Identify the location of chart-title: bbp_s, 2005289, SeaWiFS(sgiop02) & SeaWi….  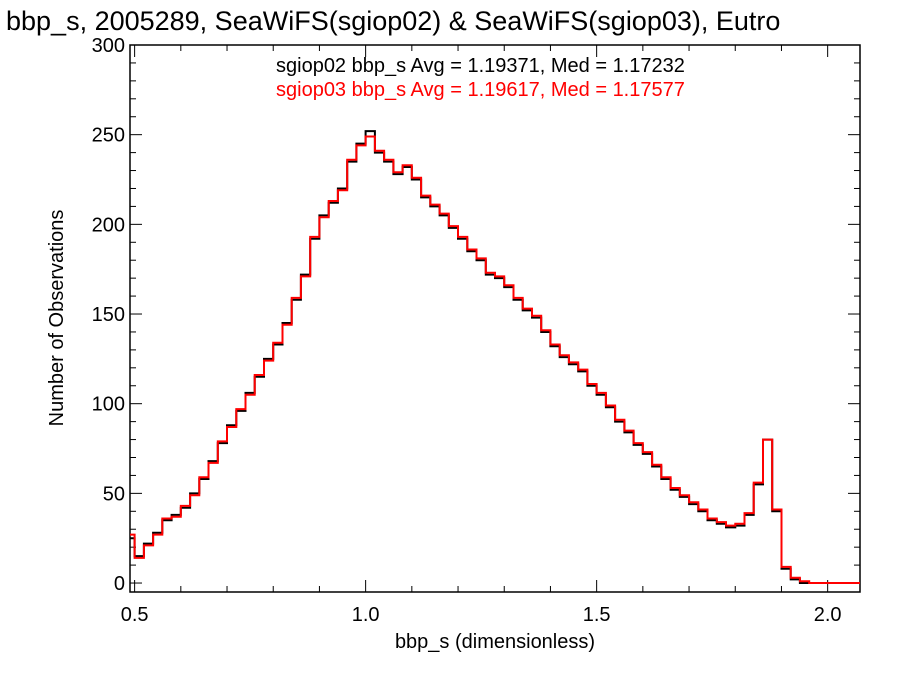
(393, 21).